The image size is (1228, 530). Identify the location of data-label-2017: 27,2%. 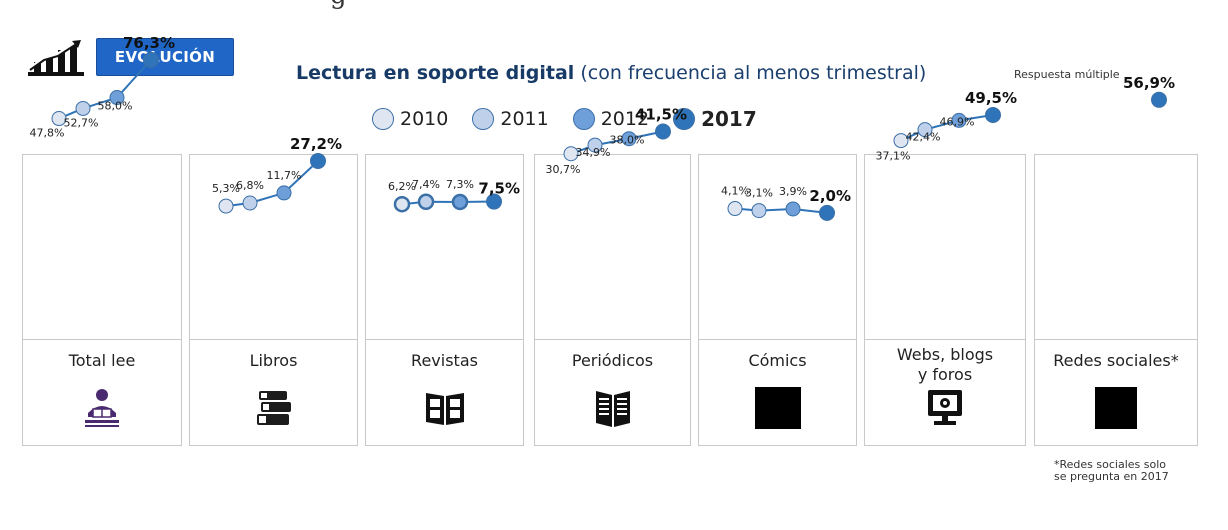
(316, 144).